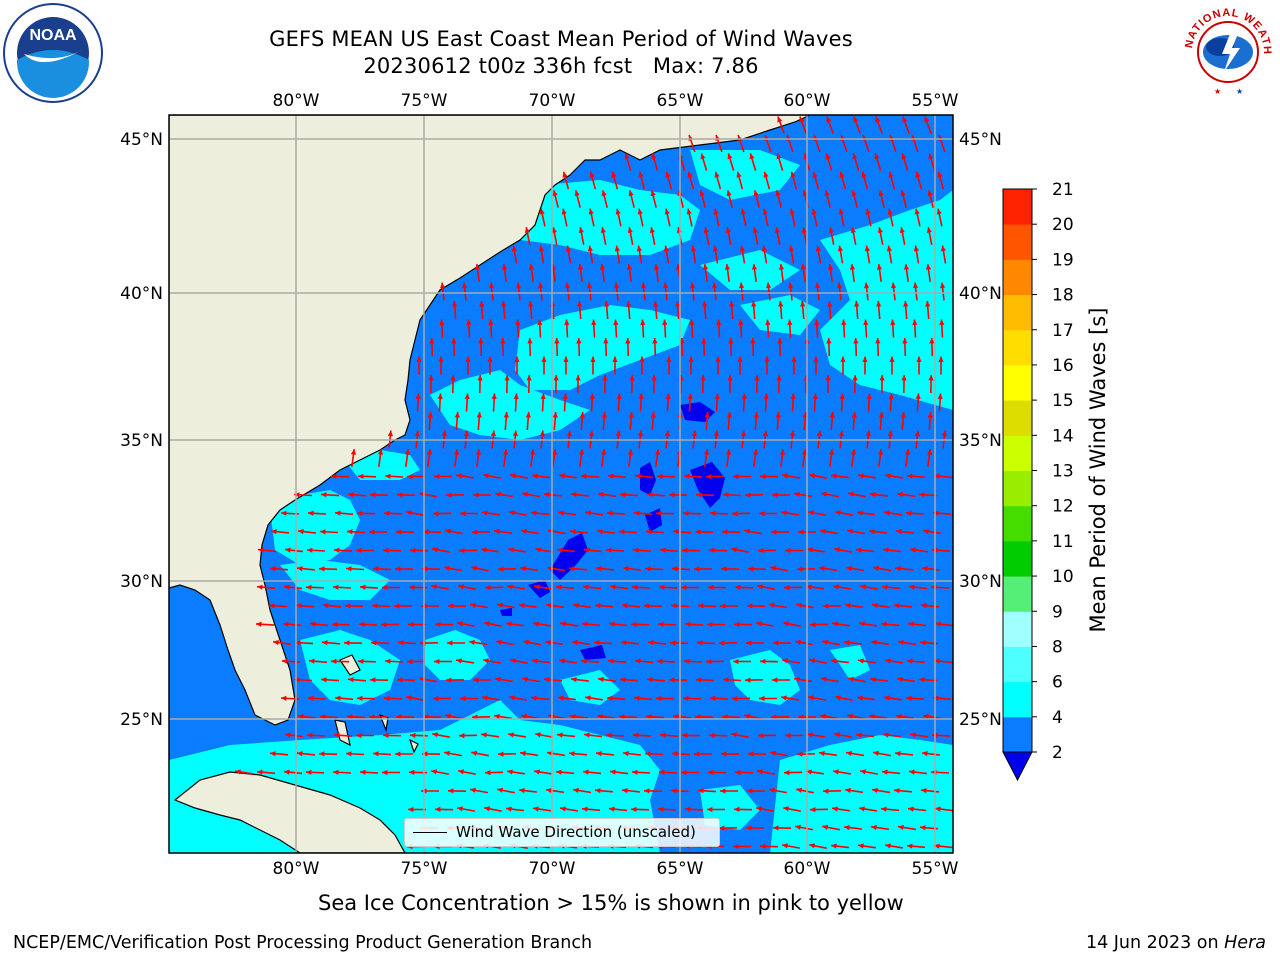 Image resolution: width=1280 pixels, height=960 pixels. What do you see at coordinates (807, 869) in the screenshot?
I see `lon-tick-bottom: 60°W` at bounding box center [807, 869].